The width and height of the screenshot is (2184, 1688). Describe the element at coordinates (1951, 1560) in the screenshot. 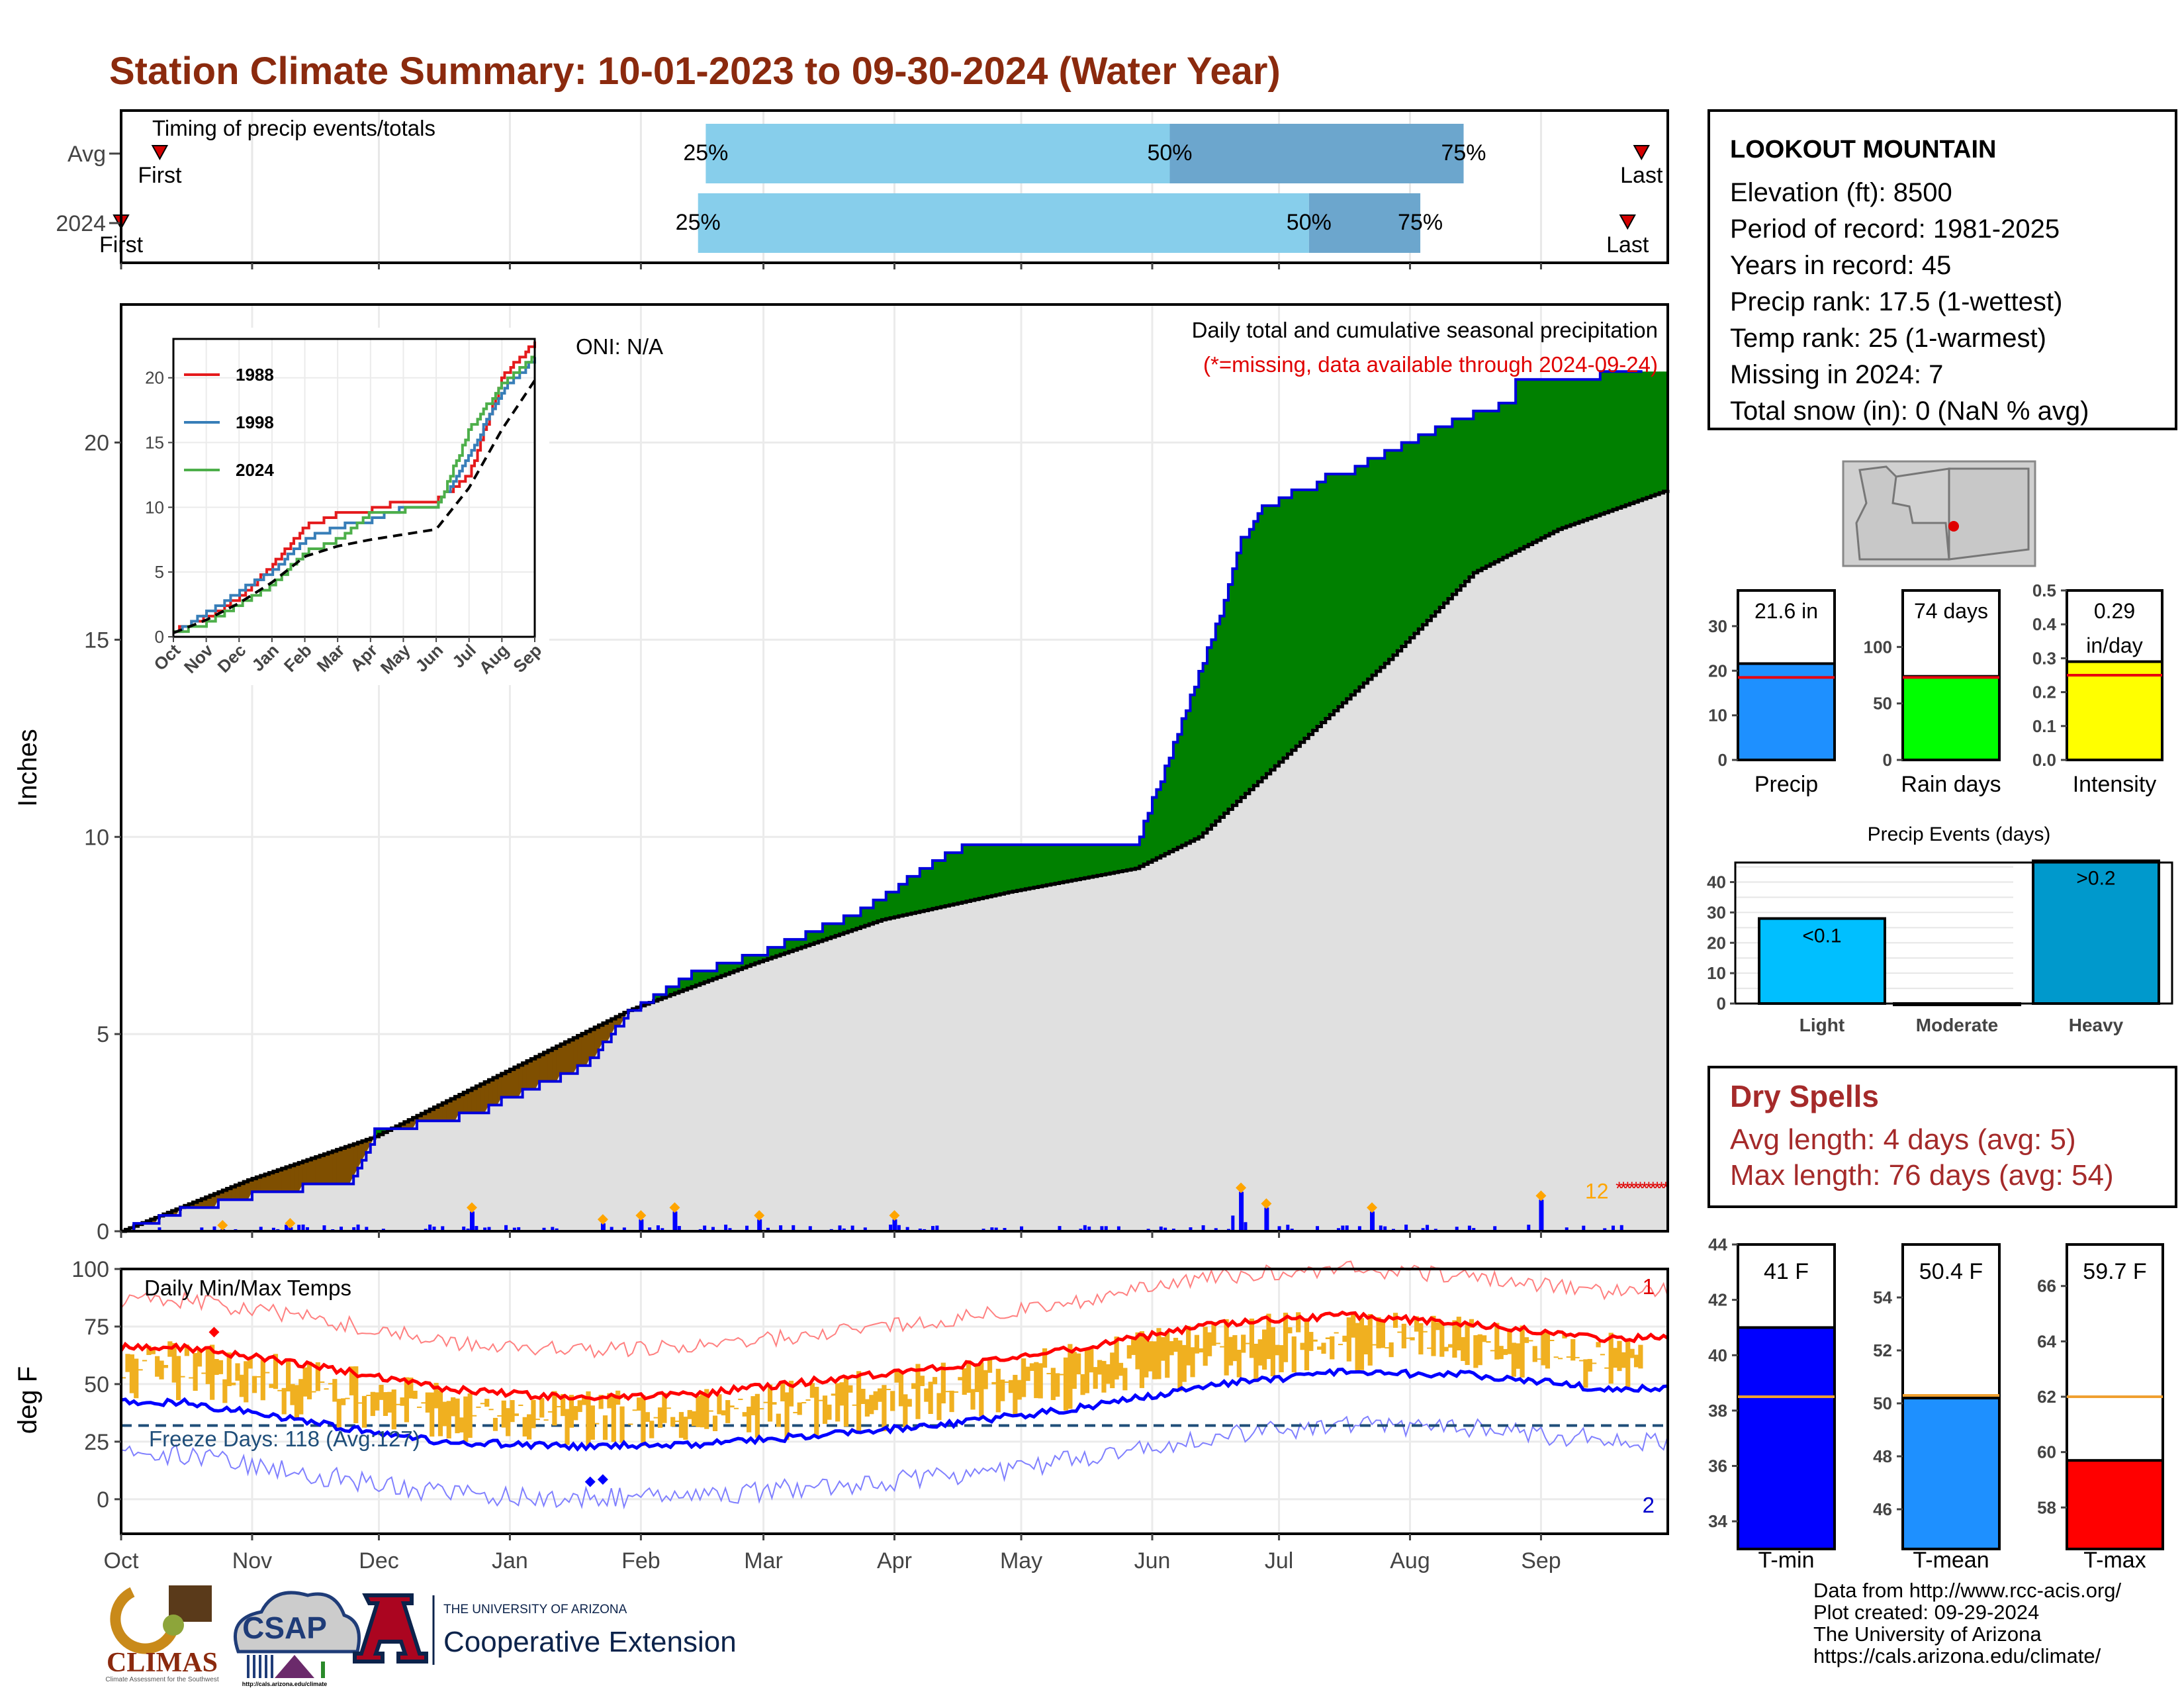

I see `temp-summary-axis-label: T-mean` at that location.